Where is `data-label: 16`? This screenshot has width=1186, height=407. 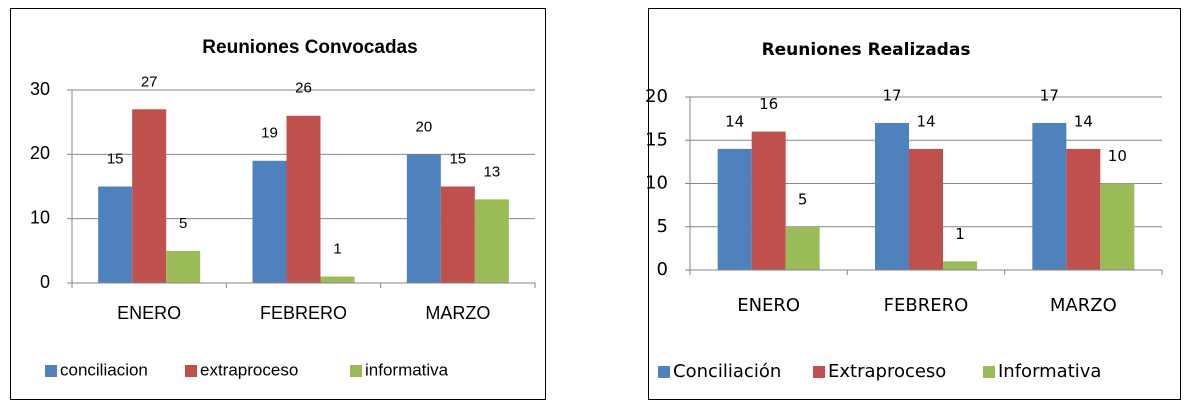
data-label: 16 is located at coordinates (768, 104).